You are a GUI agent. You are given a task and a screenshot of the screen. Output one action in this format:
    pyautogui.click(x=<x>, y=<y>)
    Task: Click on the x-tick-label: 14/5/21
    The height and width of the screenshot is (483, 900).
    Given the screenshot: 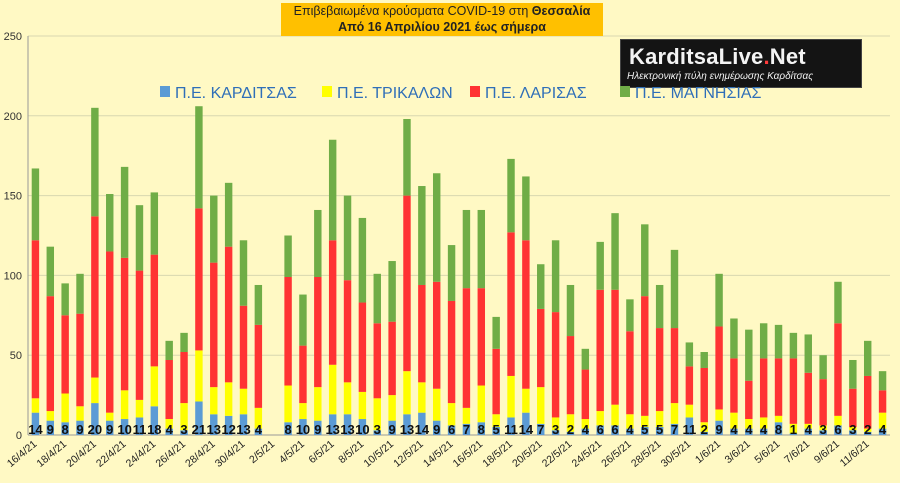 What is the action you would take?
    pyautogui.click(x=438, y=454)
    